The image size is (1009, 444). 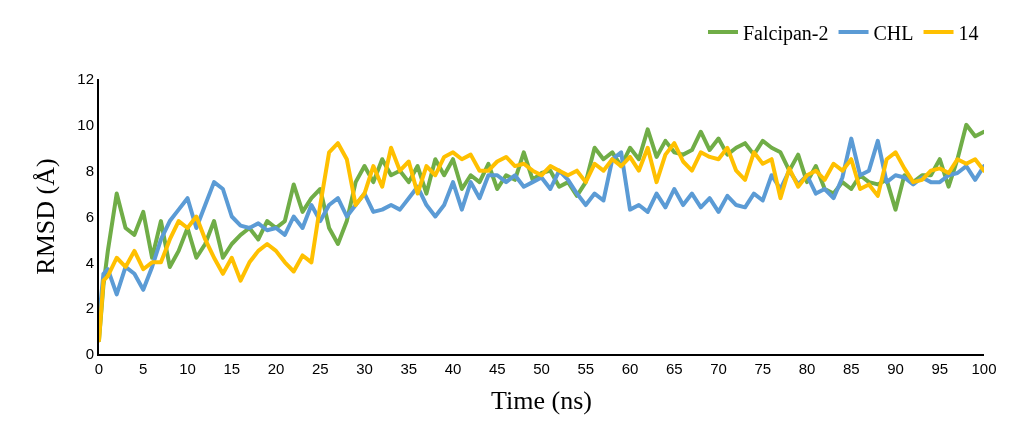 What do you see at coordinates (674, 368) in the screenshot?
I see `x-tick-label: 65` at bounding box center [674, 368].